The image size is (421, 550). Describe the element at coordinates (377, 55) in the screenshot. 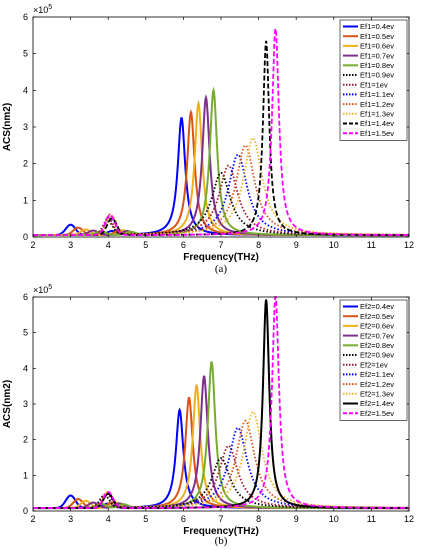

I see `legend-label: Ef1=0.7ev` at that location.